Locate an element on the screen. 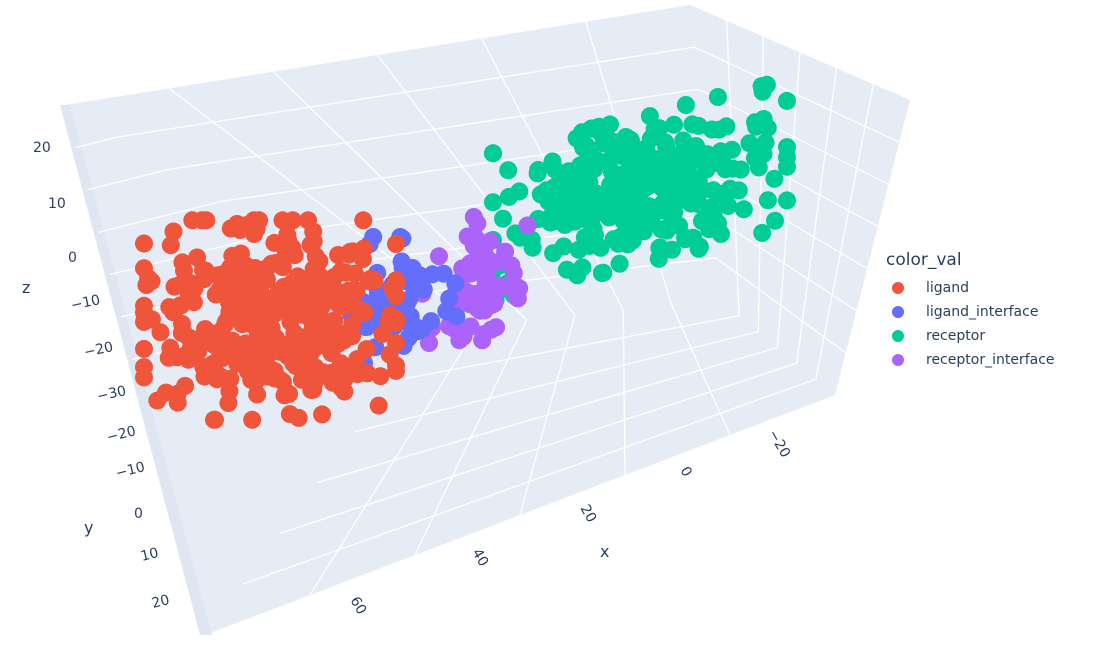  z-tick: 0 is located at coordinates (72, 258).